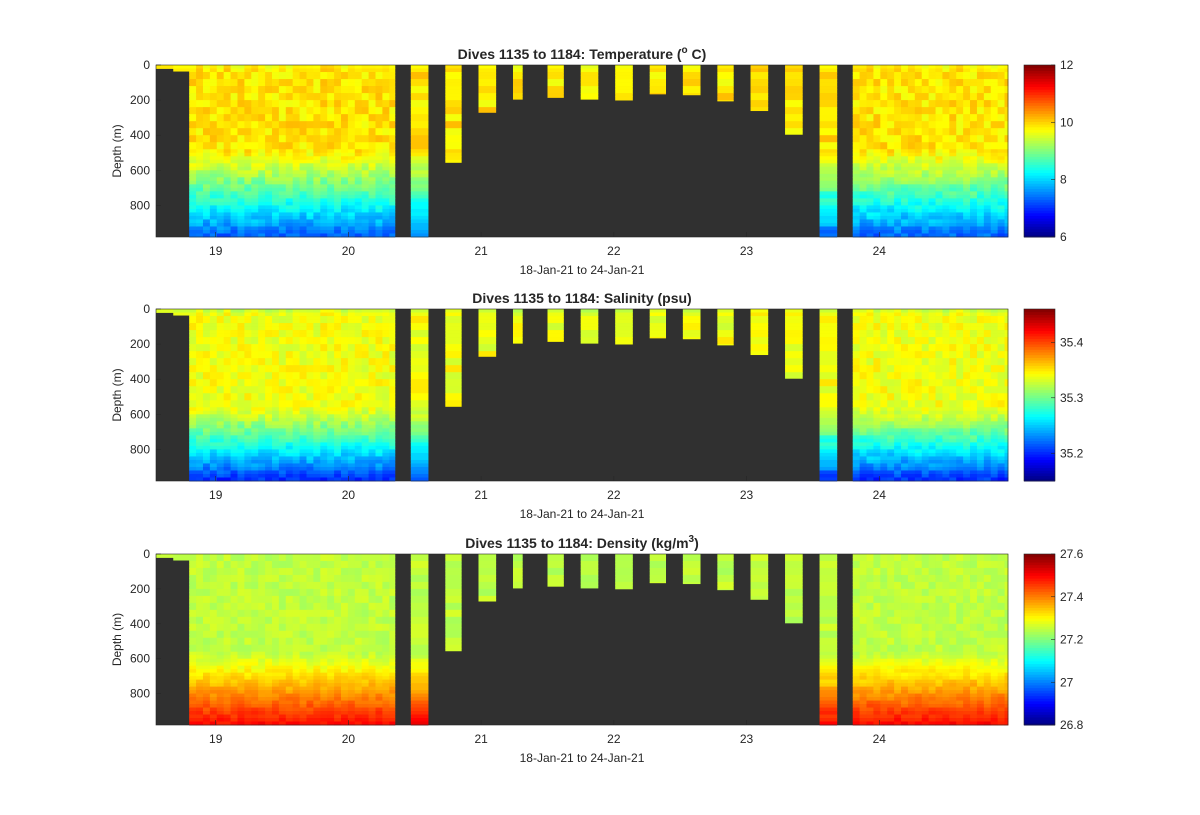  Describe the element at coordinates (1039, 77) in the screenshot. I see `colorbar-segment` at that location.